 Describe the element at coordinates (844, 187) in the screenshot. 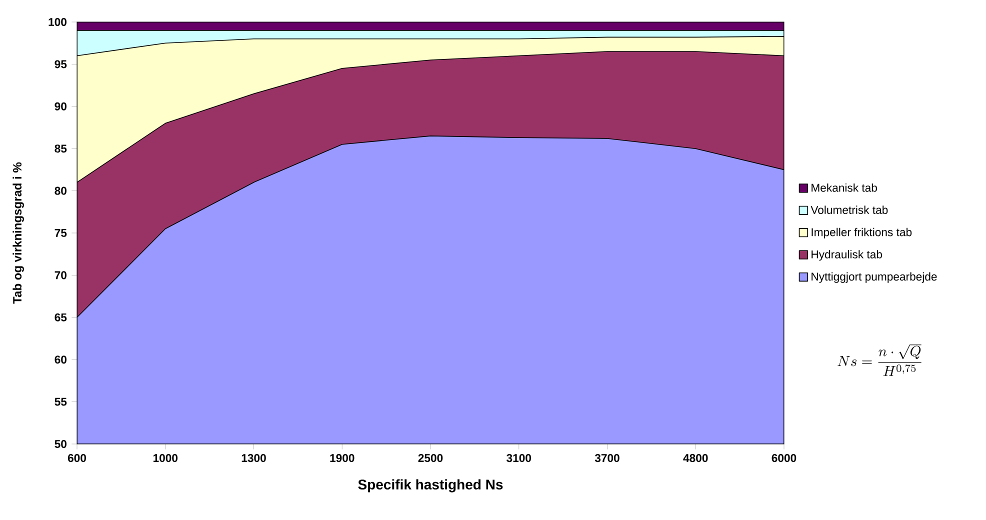

I see `legend-label: Mekanisk tab` at that location.